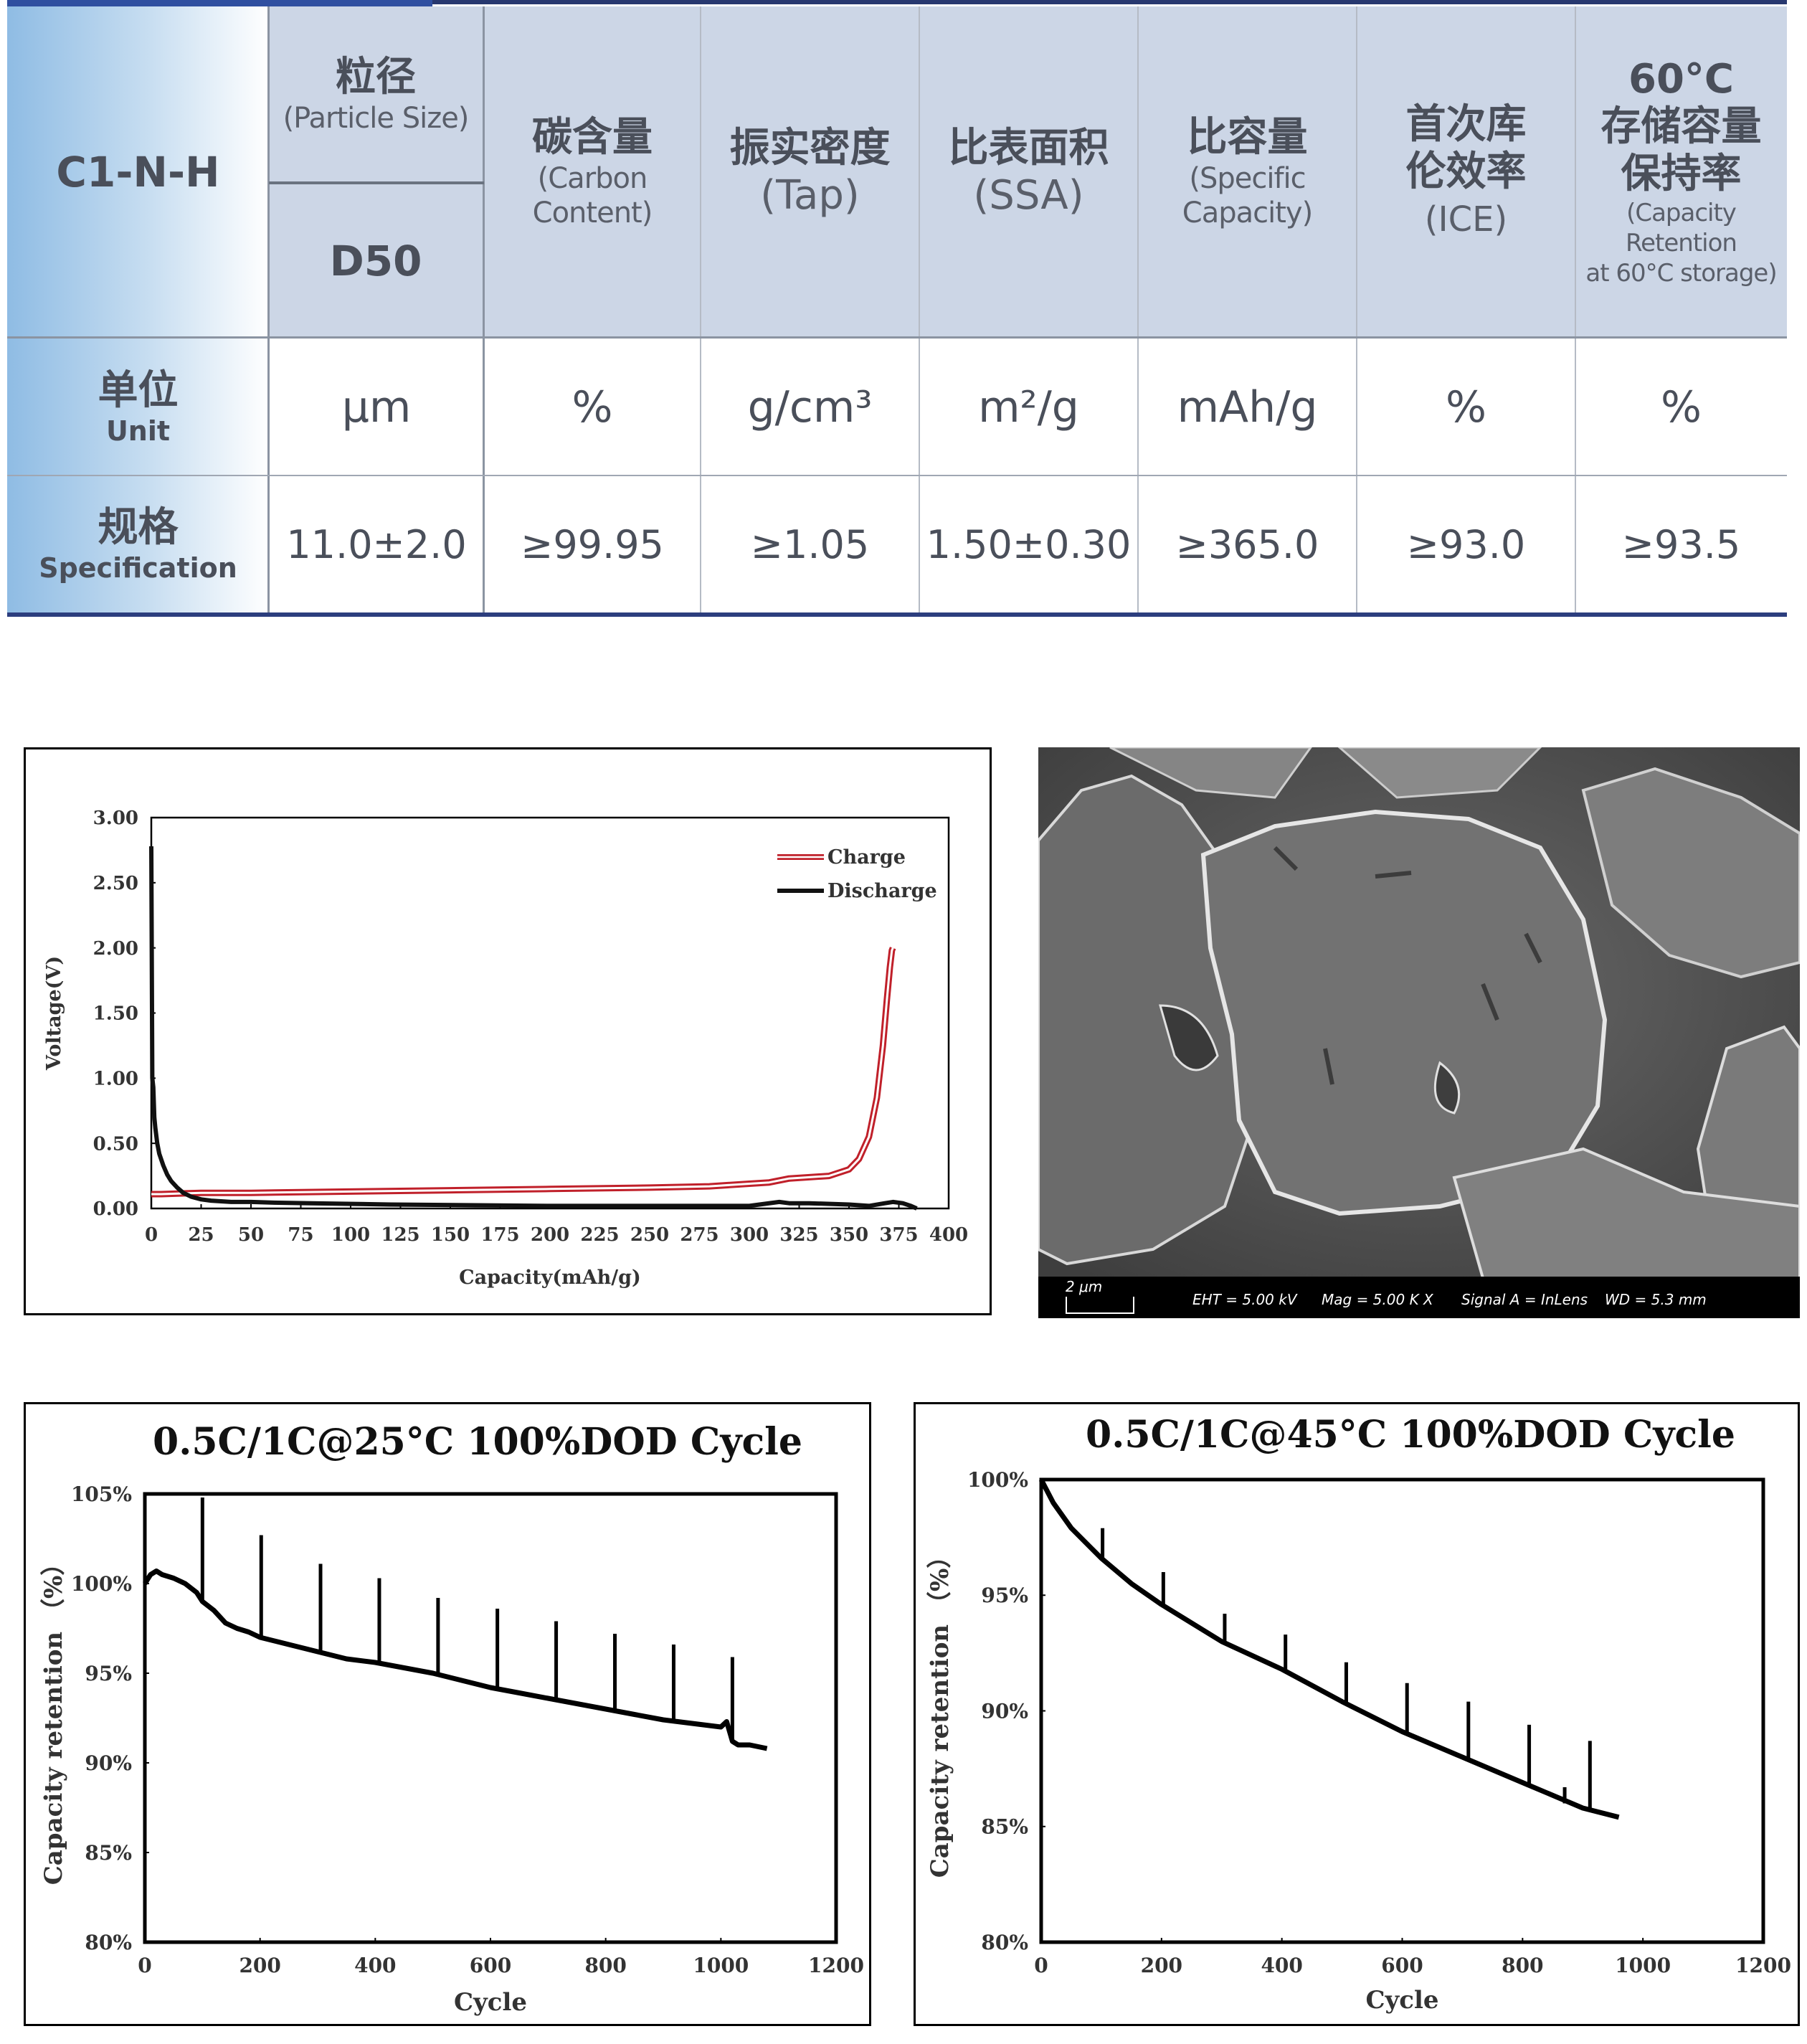 Image resolution: width=1807 pixels, height=2044 pixels. Describe the element at coordinates (810, 544) in the screenshot. I see `spec-value: ≥1.05` at that location.